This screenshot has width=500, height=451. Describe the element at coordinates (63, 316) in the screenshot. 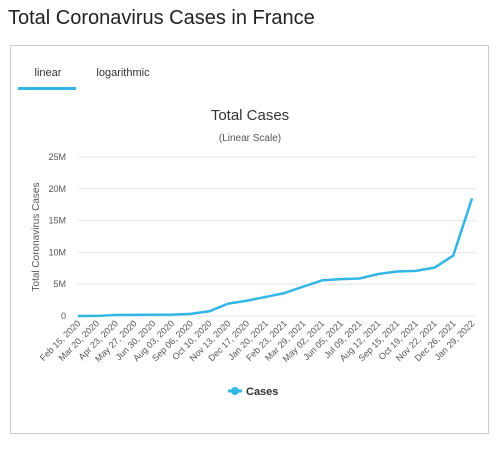

I see `y-tick-label: 0` at that location.